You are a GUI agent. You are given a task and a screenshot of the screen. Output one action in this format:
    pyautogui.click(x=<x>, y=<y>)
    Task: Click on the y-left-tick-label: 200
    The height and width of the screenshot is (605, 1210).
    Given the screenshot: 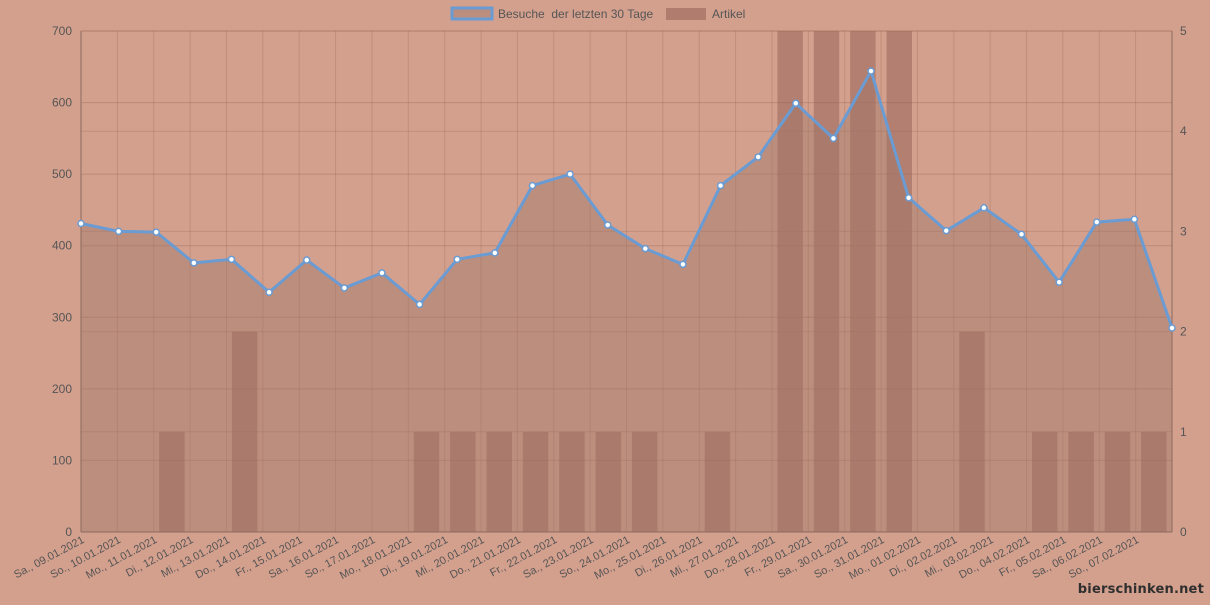 What is the action you would take?
    pyautogui.click(x=62, y=389)
    